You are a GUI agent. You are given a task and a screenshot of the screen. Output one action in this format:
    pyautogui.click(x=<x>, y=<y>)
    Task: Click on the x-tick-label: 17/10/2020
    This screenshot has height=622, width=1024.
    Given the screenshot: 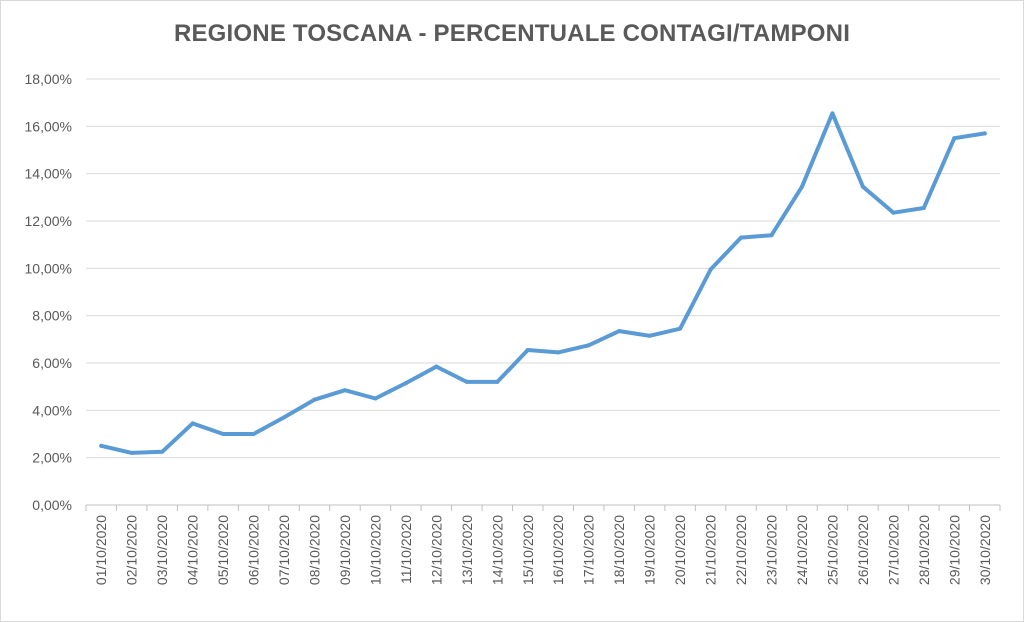 What is the action you would take?
    pyautogui.click(x=589, y=550)
    